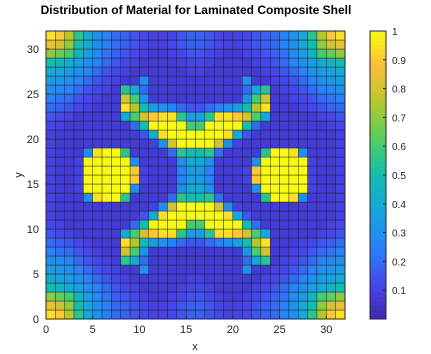 The image size is (431, 354). I want to click on y-tick-label: 0, so click(36, 320).